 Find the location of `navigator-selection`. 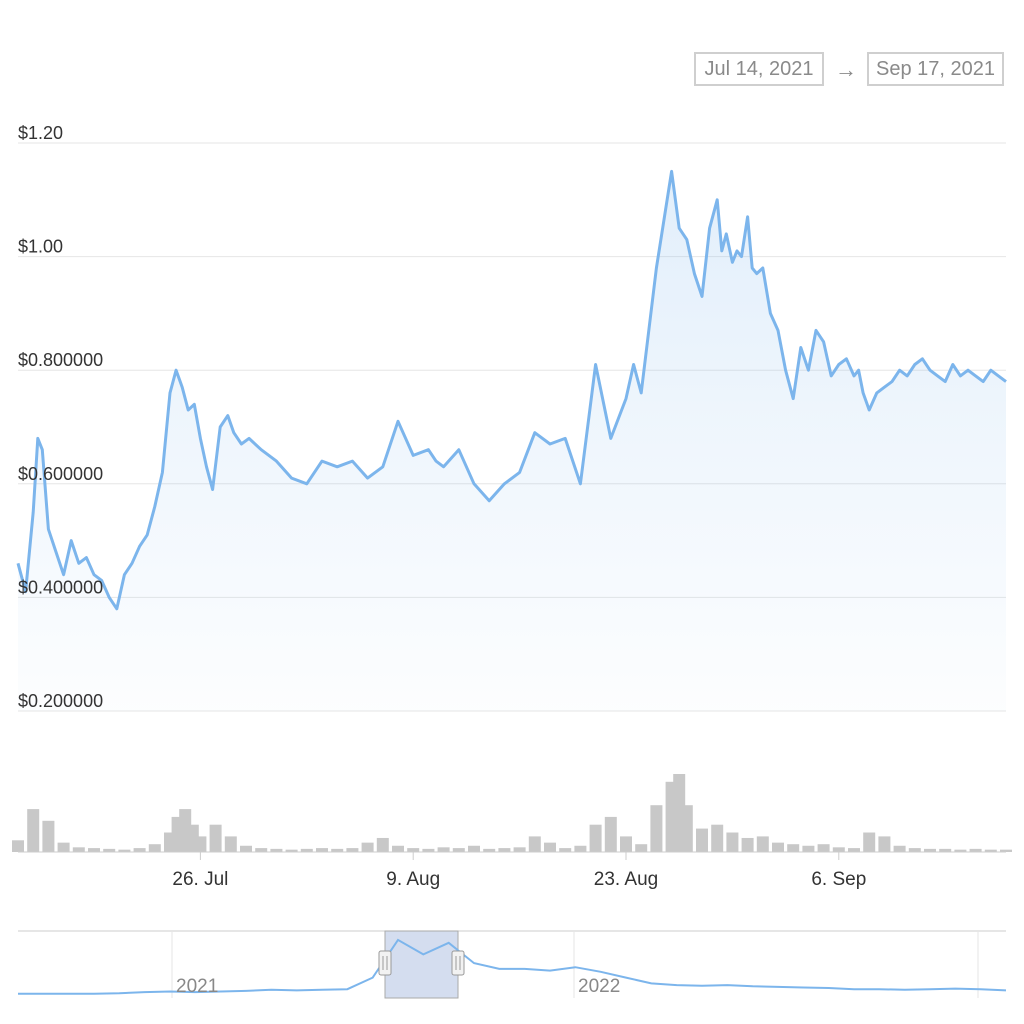

navigator-selection is located at coordinates (421, 964).